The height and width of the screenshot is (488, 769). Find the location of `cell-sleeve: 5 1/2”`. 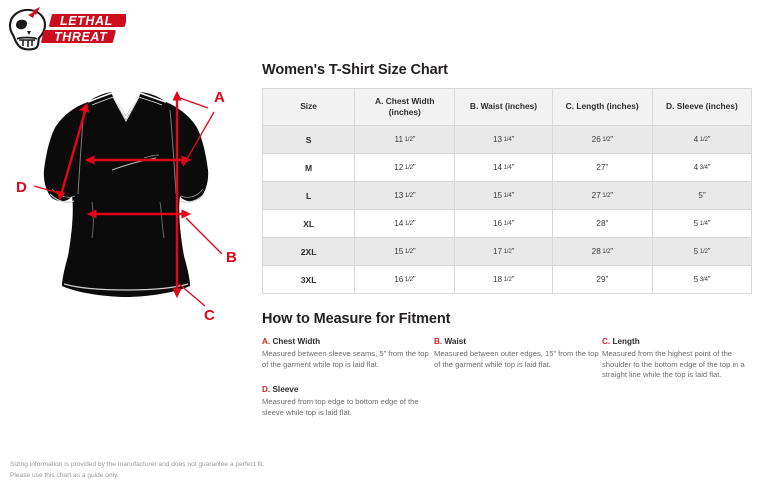

cell-sleeve: 5 1/2” is located at coordinates (702, 251).